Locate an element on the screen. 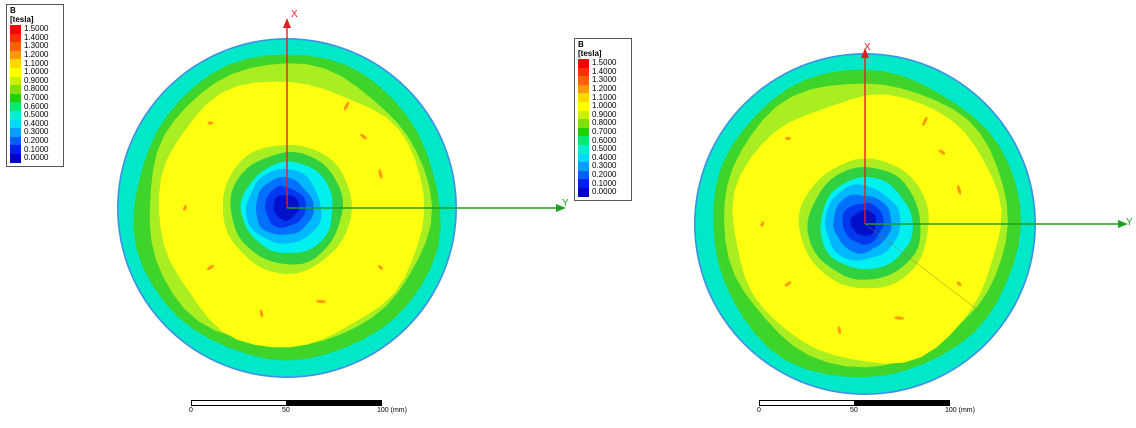 Image resolution: width=1136 pixels, height=428 pixels. scale-label-100: 100 (mm) is located at coordinates (960, 410).